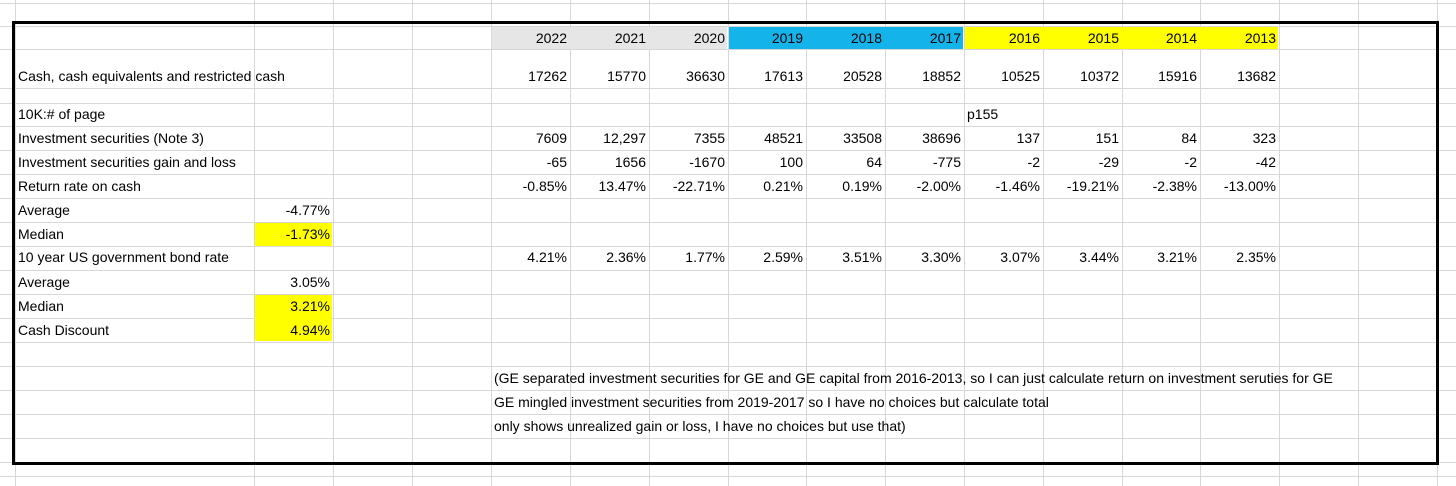  I want to click on gainloss-cell: 1656, so click(630, 162).